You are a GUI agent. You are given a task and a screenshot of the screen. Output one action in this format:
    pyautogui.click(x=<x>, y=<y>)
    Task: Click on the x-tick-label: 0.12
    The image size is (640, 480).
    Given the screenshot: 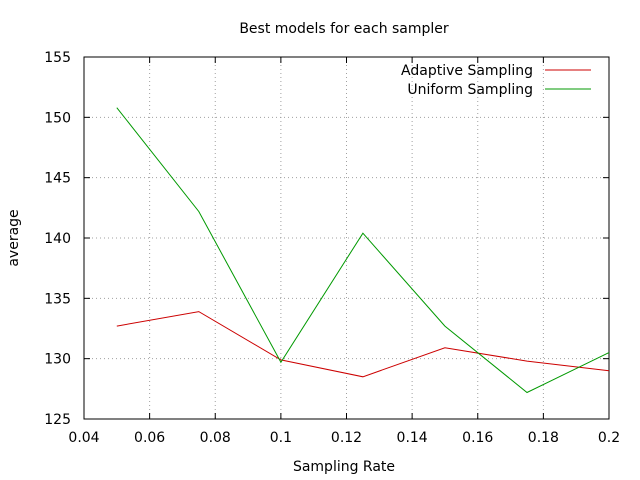 What is the action you would take?
    pyautogui.click(x=346, y=438)
    